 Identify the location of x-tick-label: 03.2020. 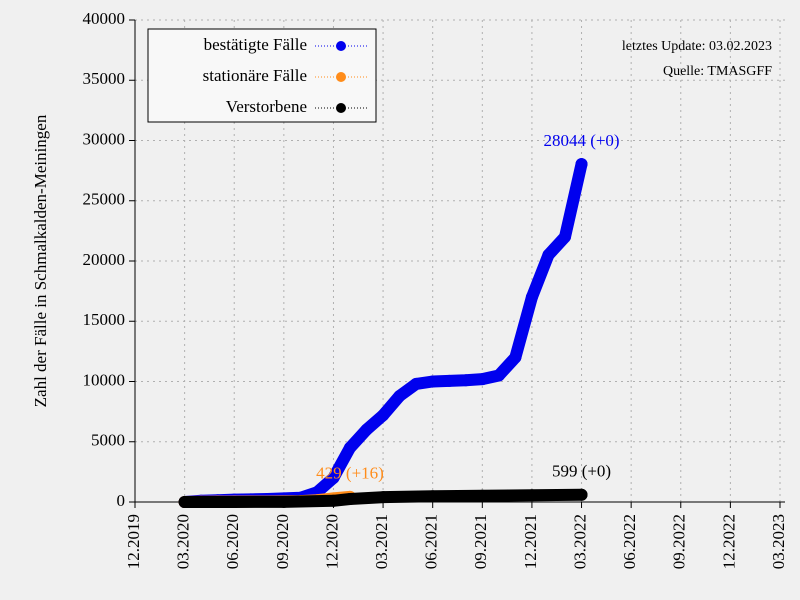
(183, 541).